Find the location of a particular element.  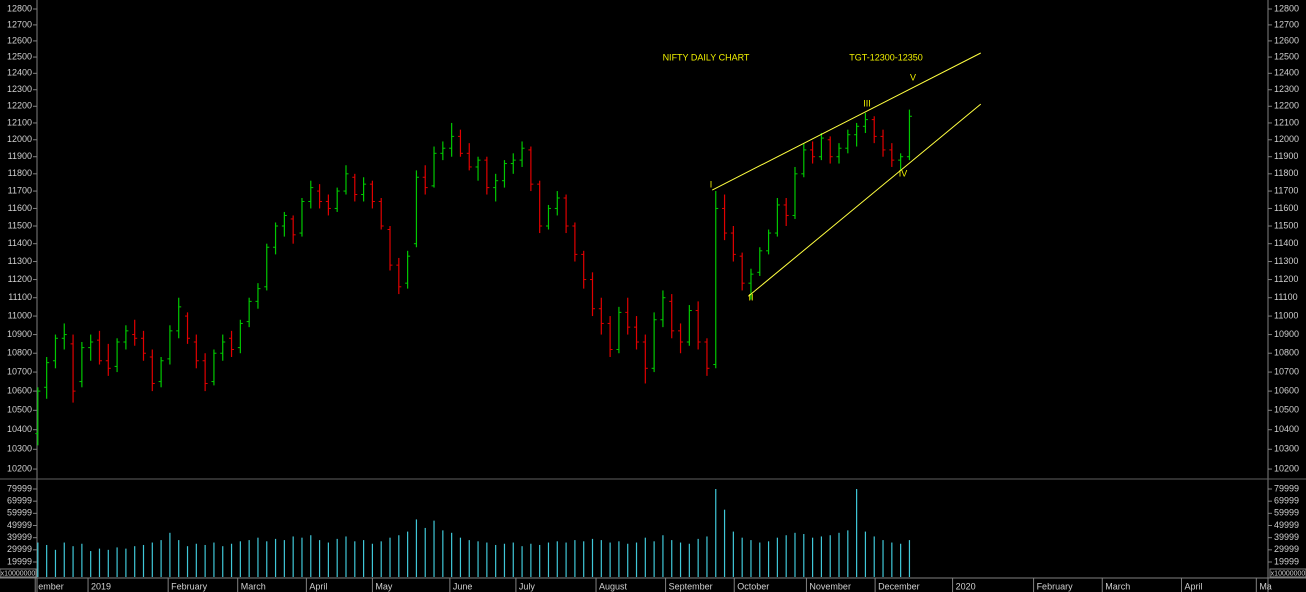

x-tick-label: 2020 is located at coordinates (966, 586).